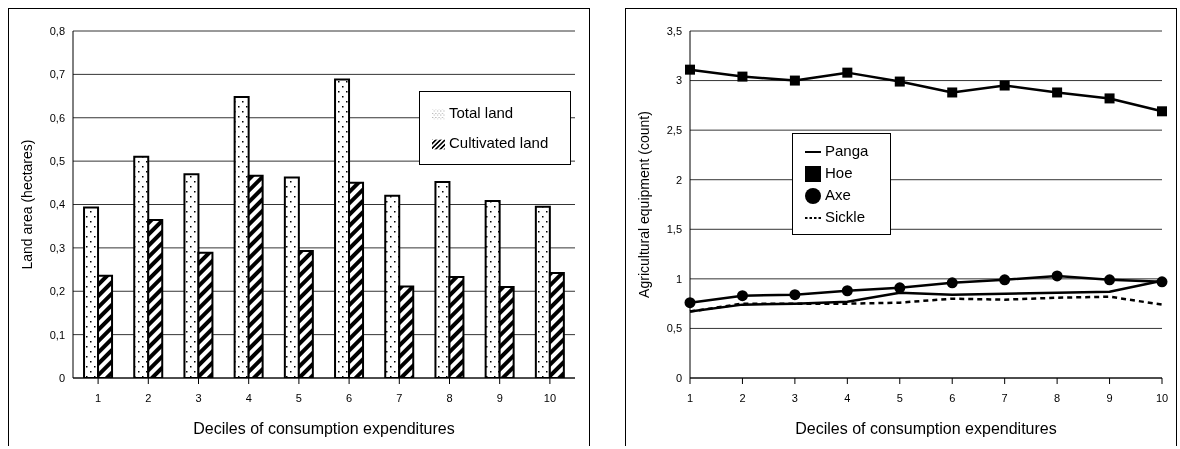 The width and height of the screenshot is (1180, 449). I want to click on legend-label: Axe, so click(838, 194).